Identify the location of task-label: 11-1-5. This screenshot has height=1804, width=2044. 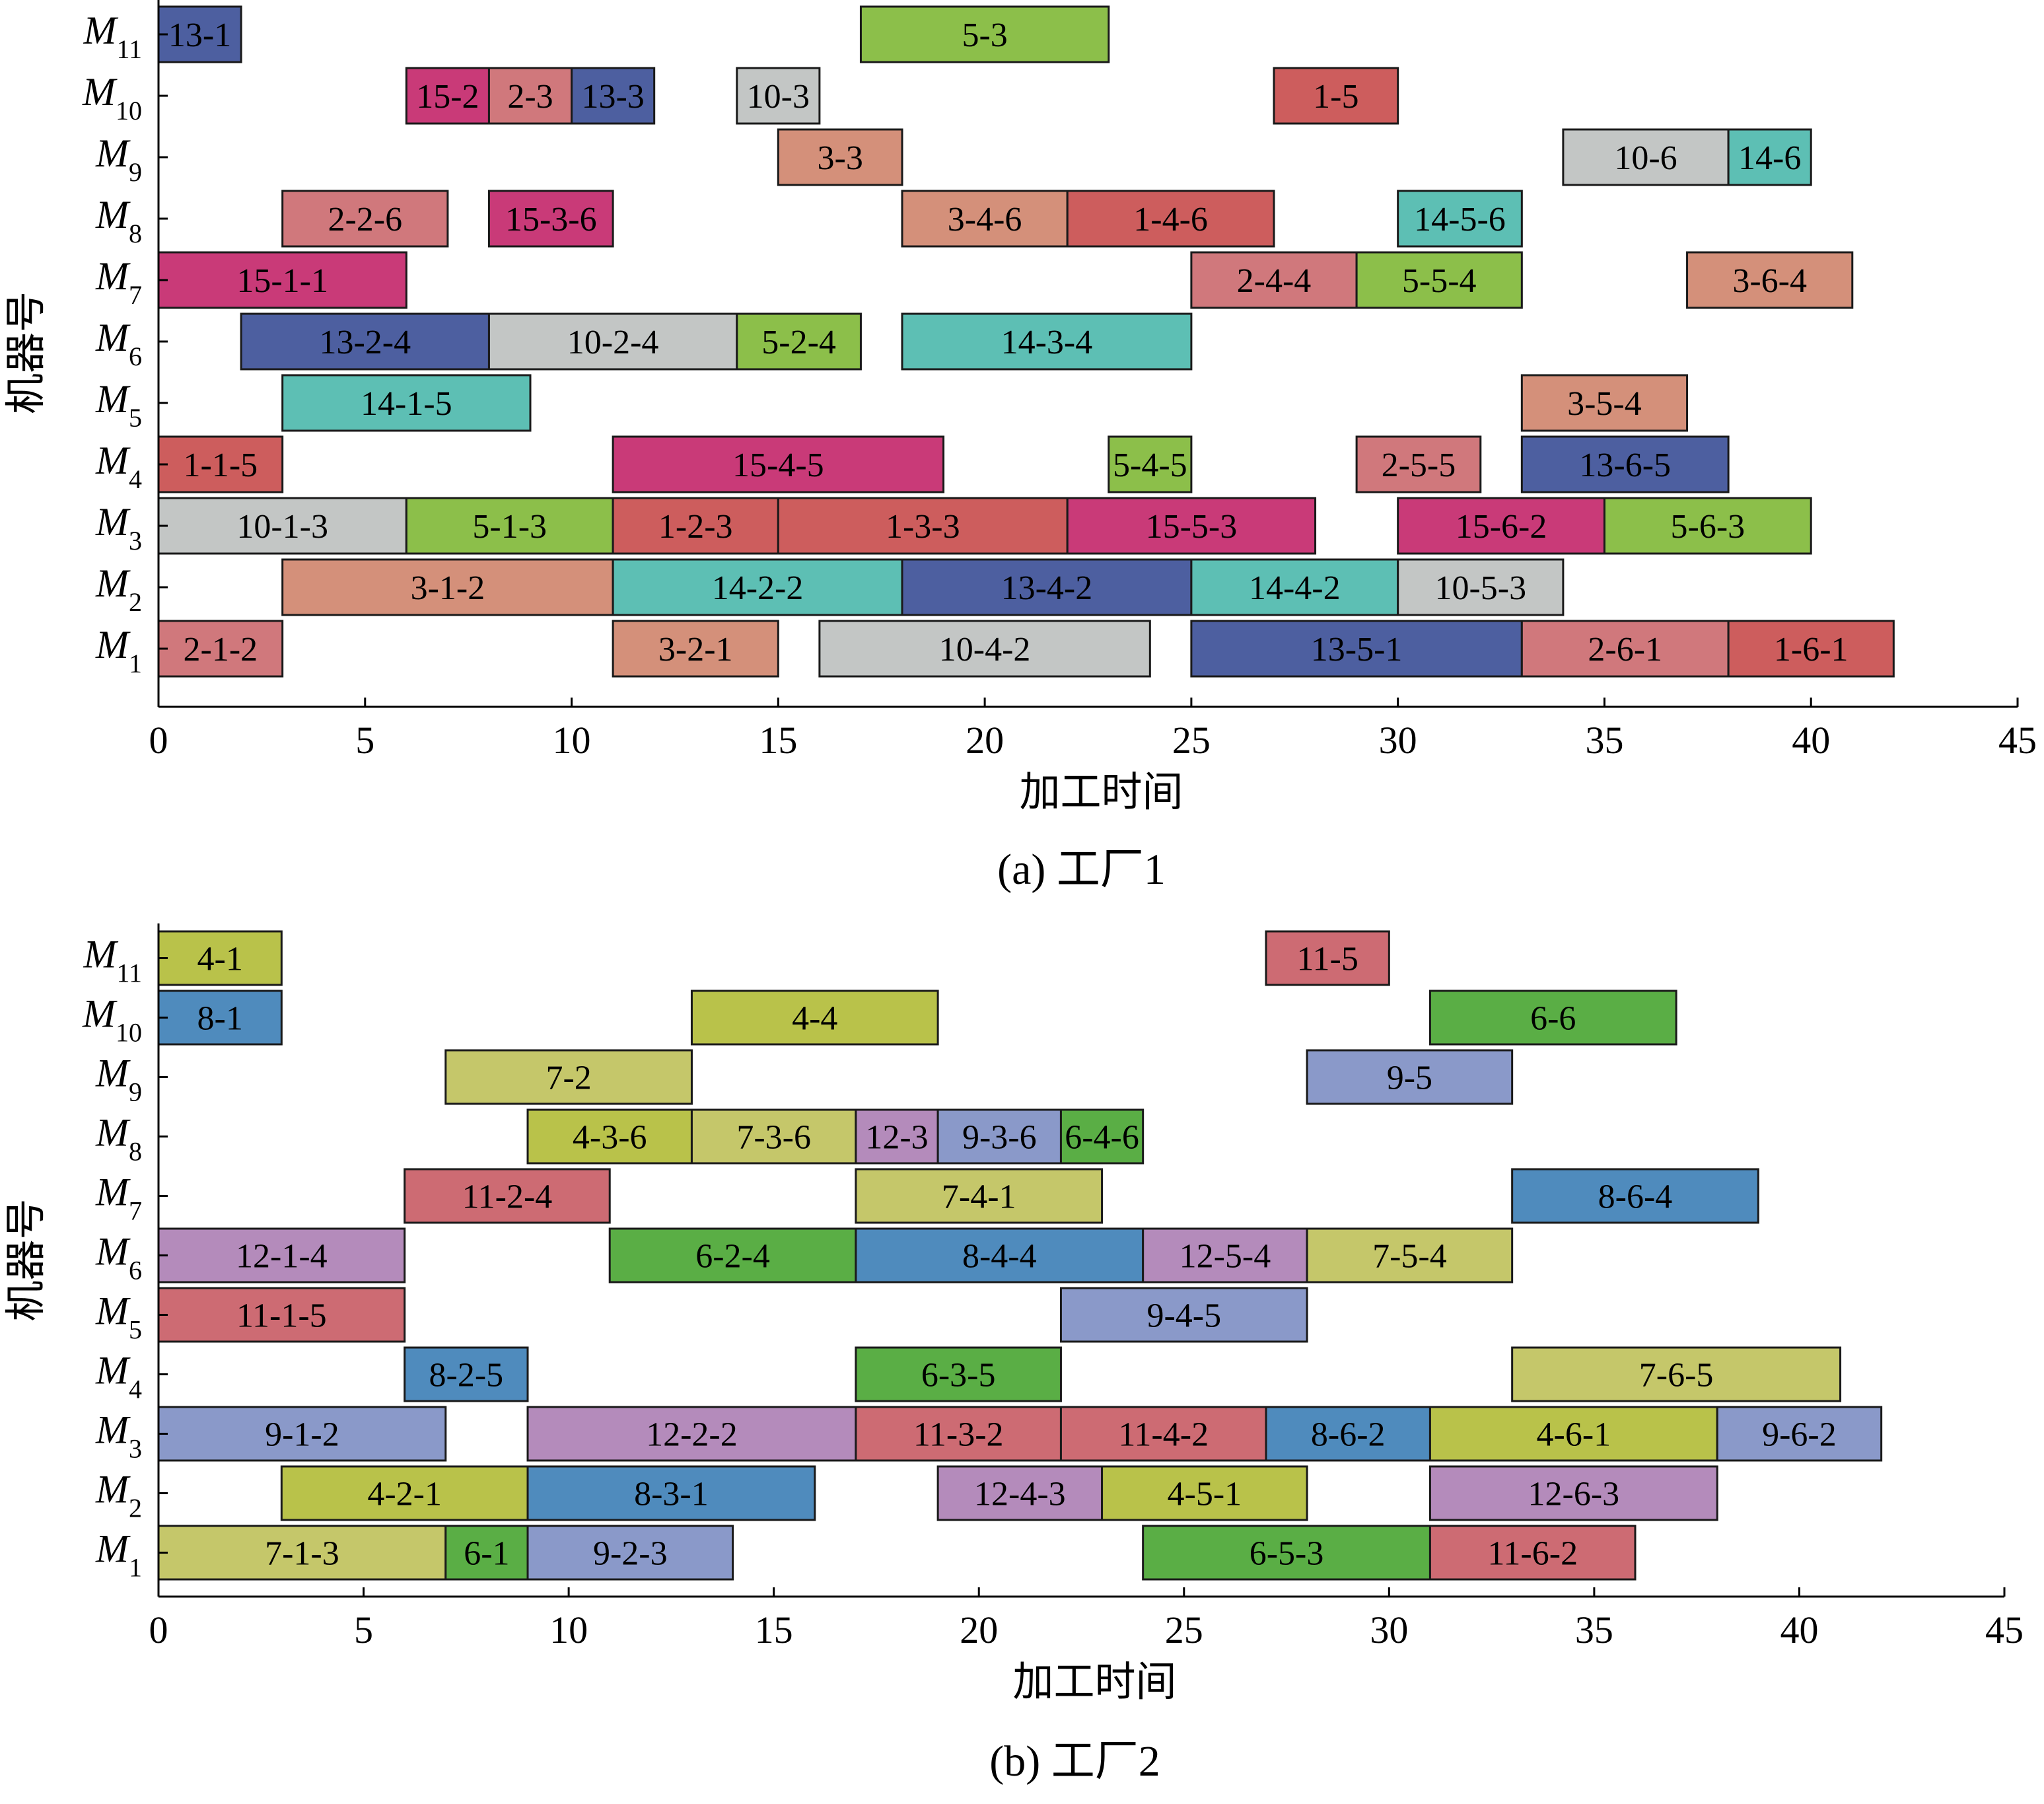
(281, 1316).